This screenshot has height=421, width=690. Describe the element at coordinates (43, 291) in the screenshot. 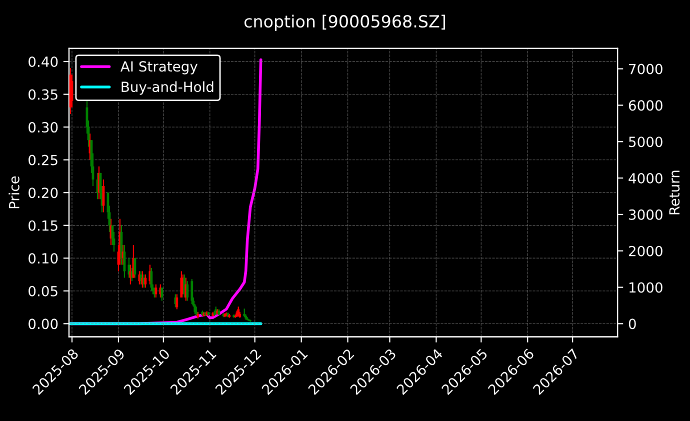

I see `y-tick-label: 0.05` at that location.